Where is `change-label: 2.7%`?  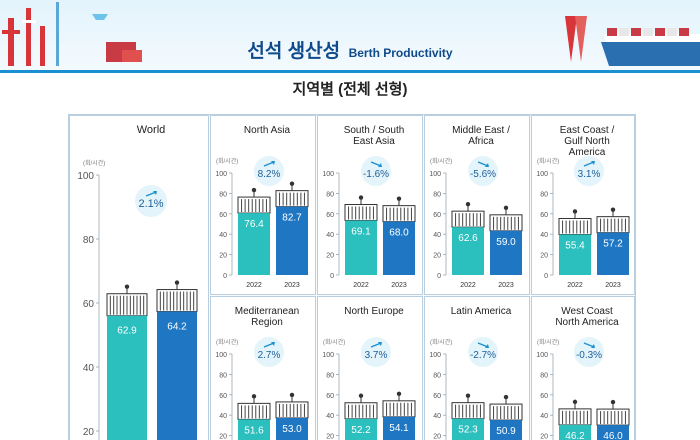 change-label: 2.7% is located at coordinates (269, 355).